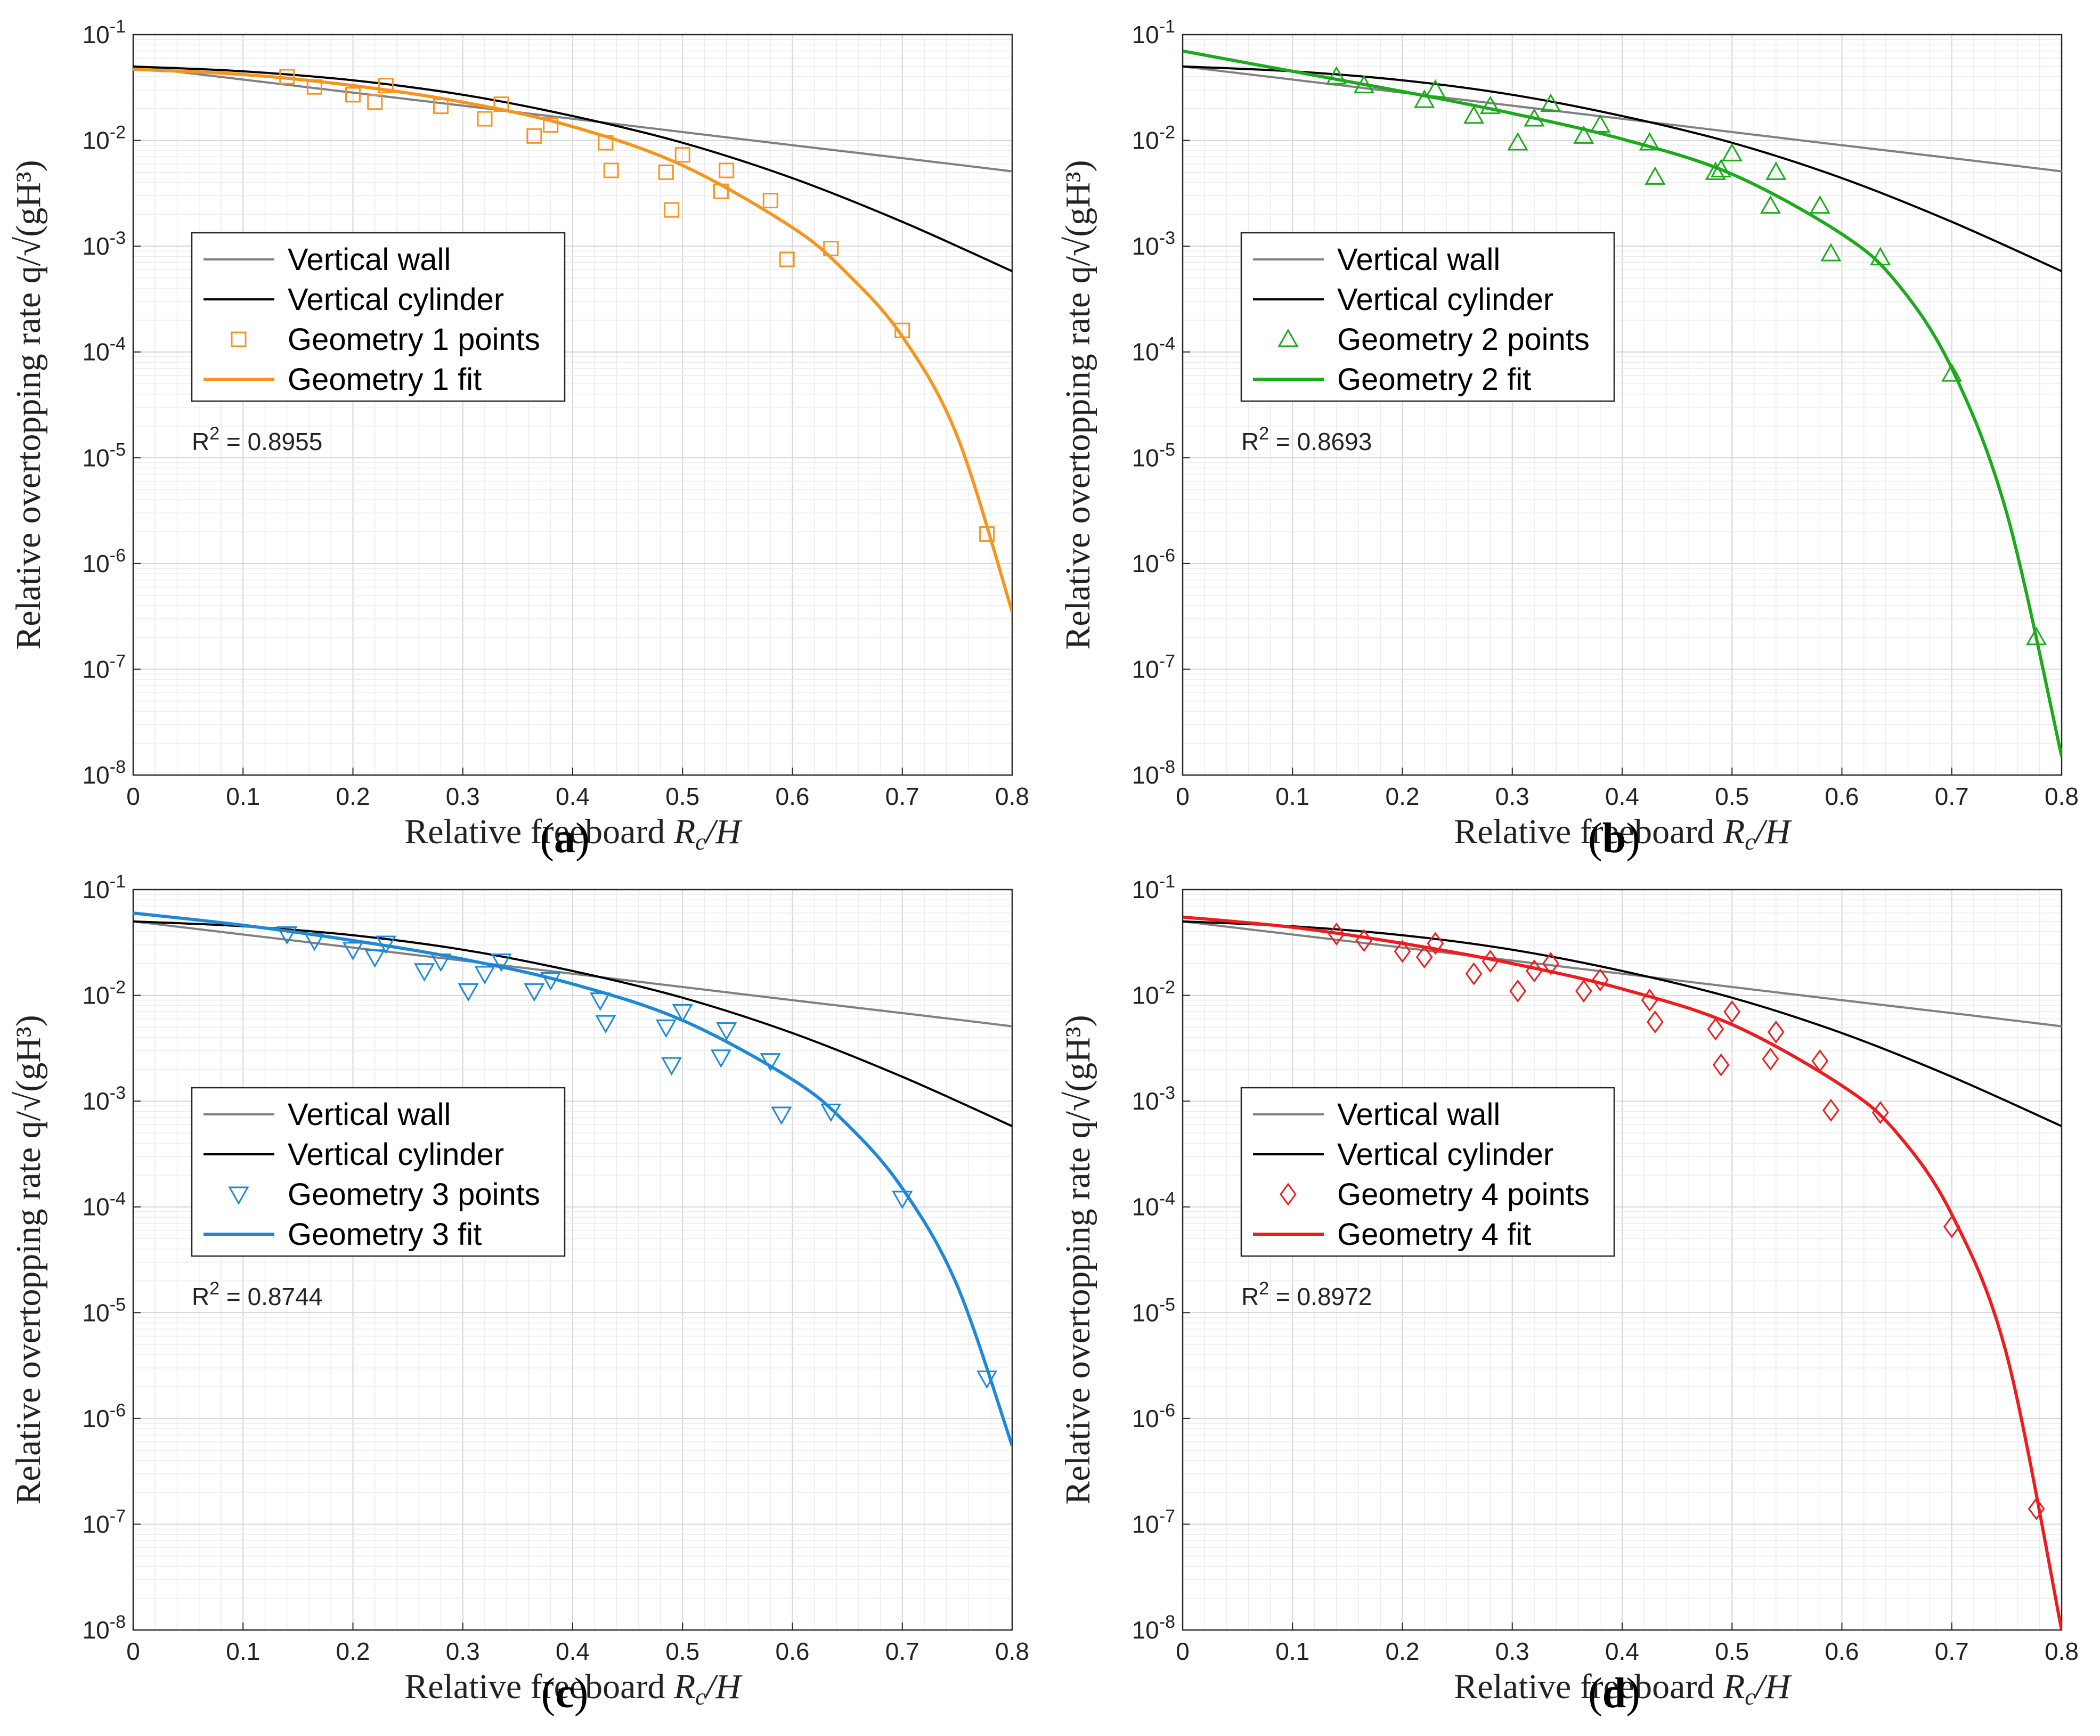 This screenshot has height=1736, width=2100. I want to click on panel-label: (b), so click(1614, 838).